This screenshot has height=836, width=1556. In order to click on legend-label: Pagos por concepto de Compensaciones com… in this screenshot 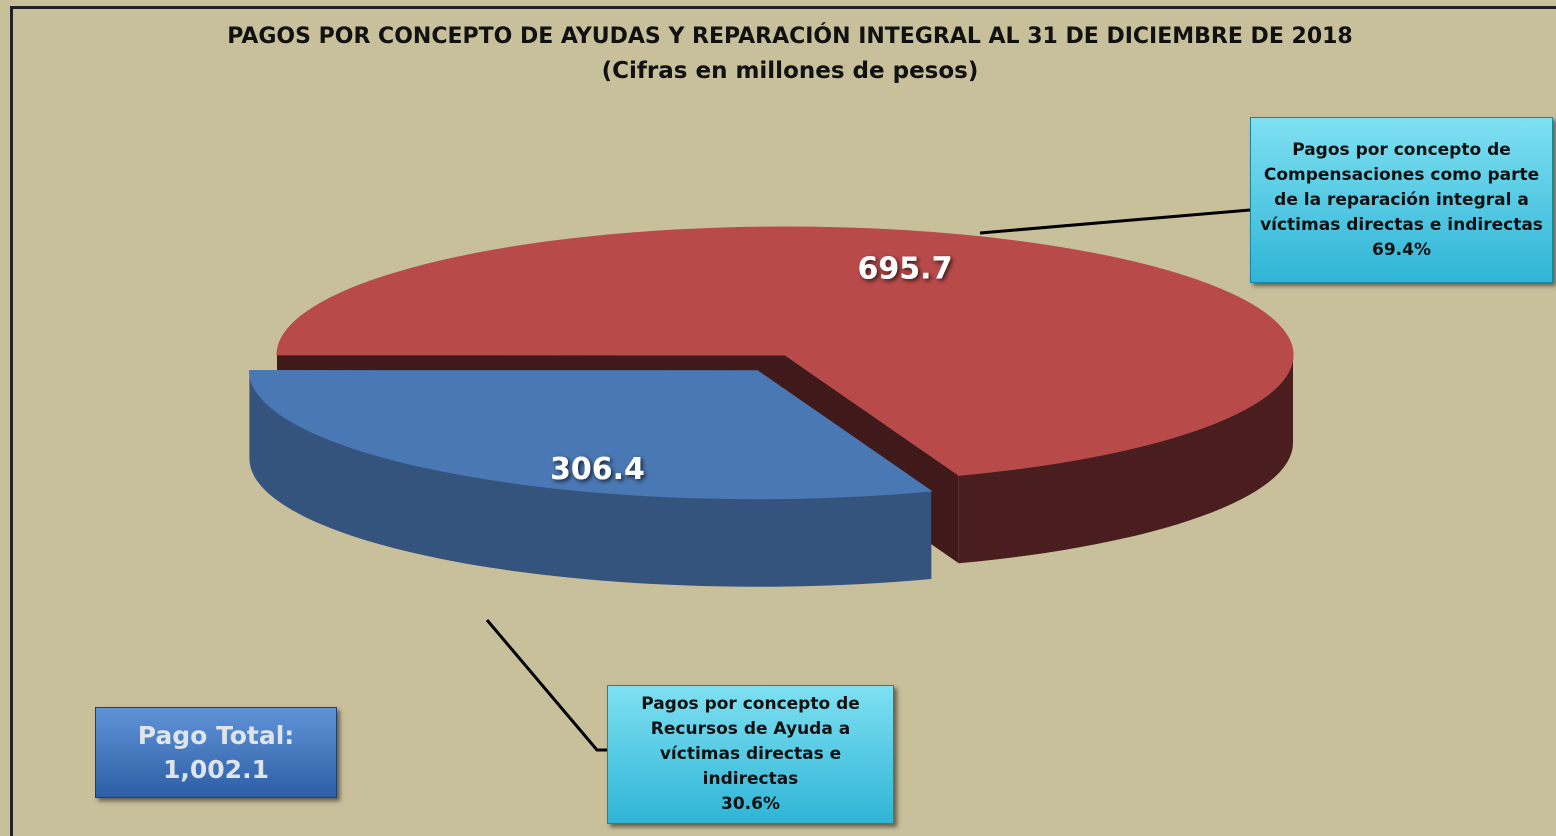, I will do `click(1401, 187)`.